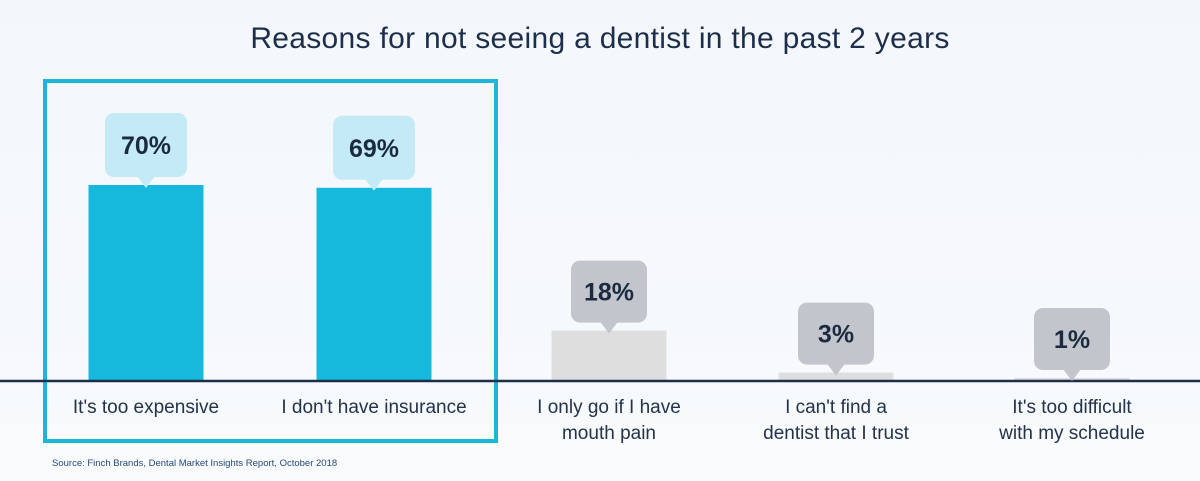 Image resolution: width=1200 pixels, height=481 pixels. I want to click on value-bubble-4: 3%, so click(836, 339).